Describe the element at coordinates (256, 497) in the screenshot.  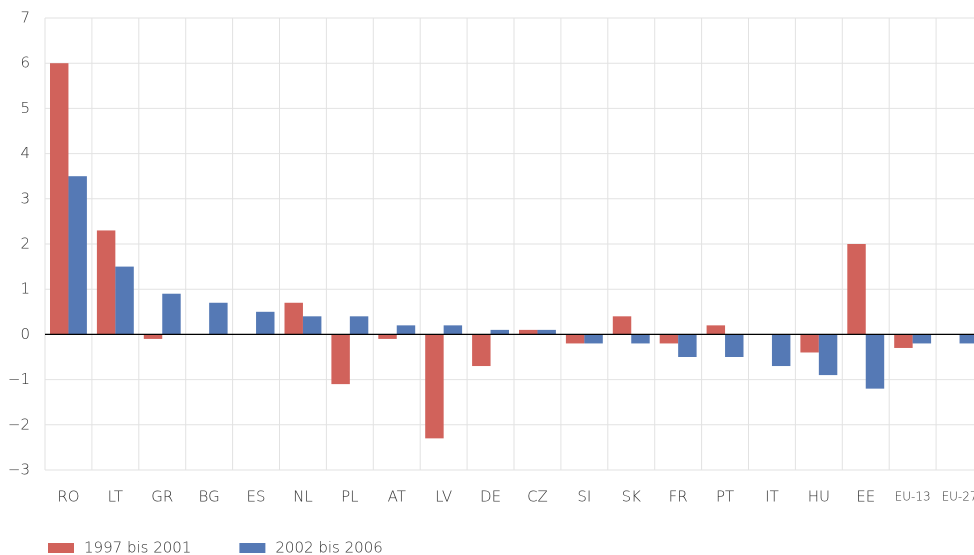
I see `x-tick-label: ES` at that location.